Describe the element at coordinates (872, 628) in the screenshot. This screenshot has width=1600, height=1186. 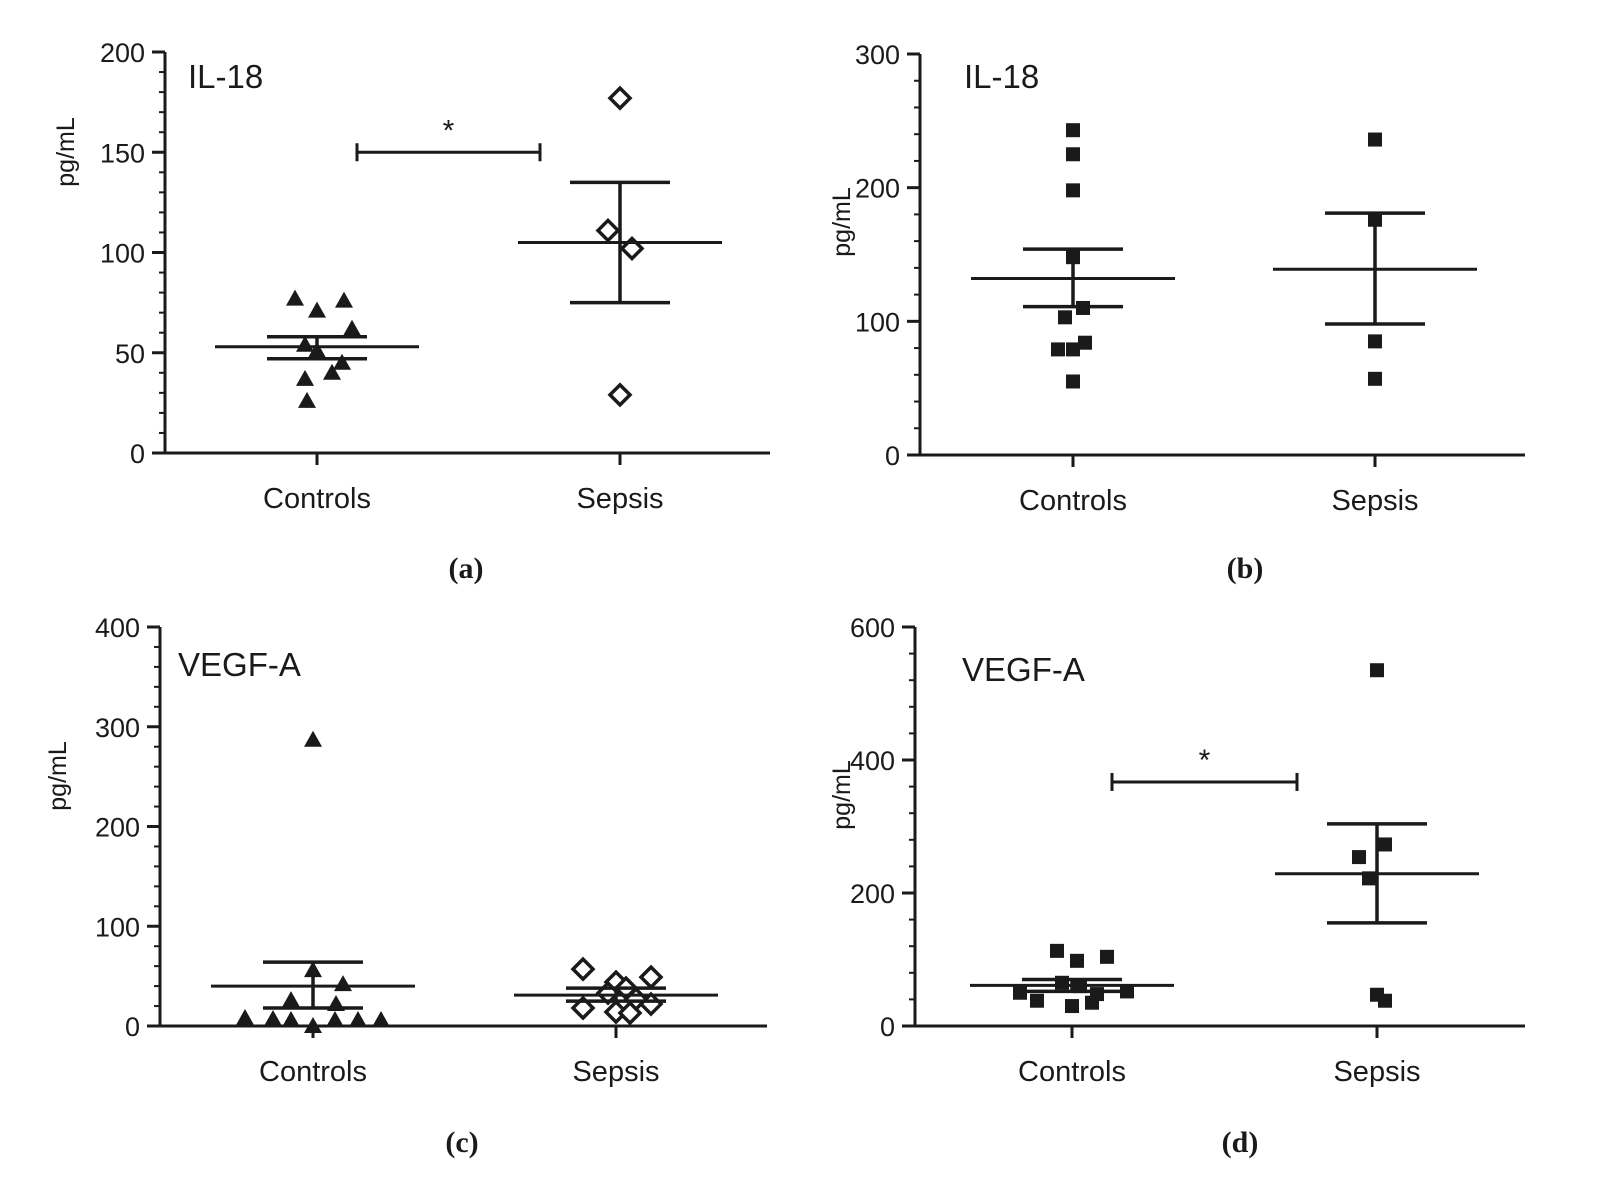
I see `y-tick-label: 600` at that location.